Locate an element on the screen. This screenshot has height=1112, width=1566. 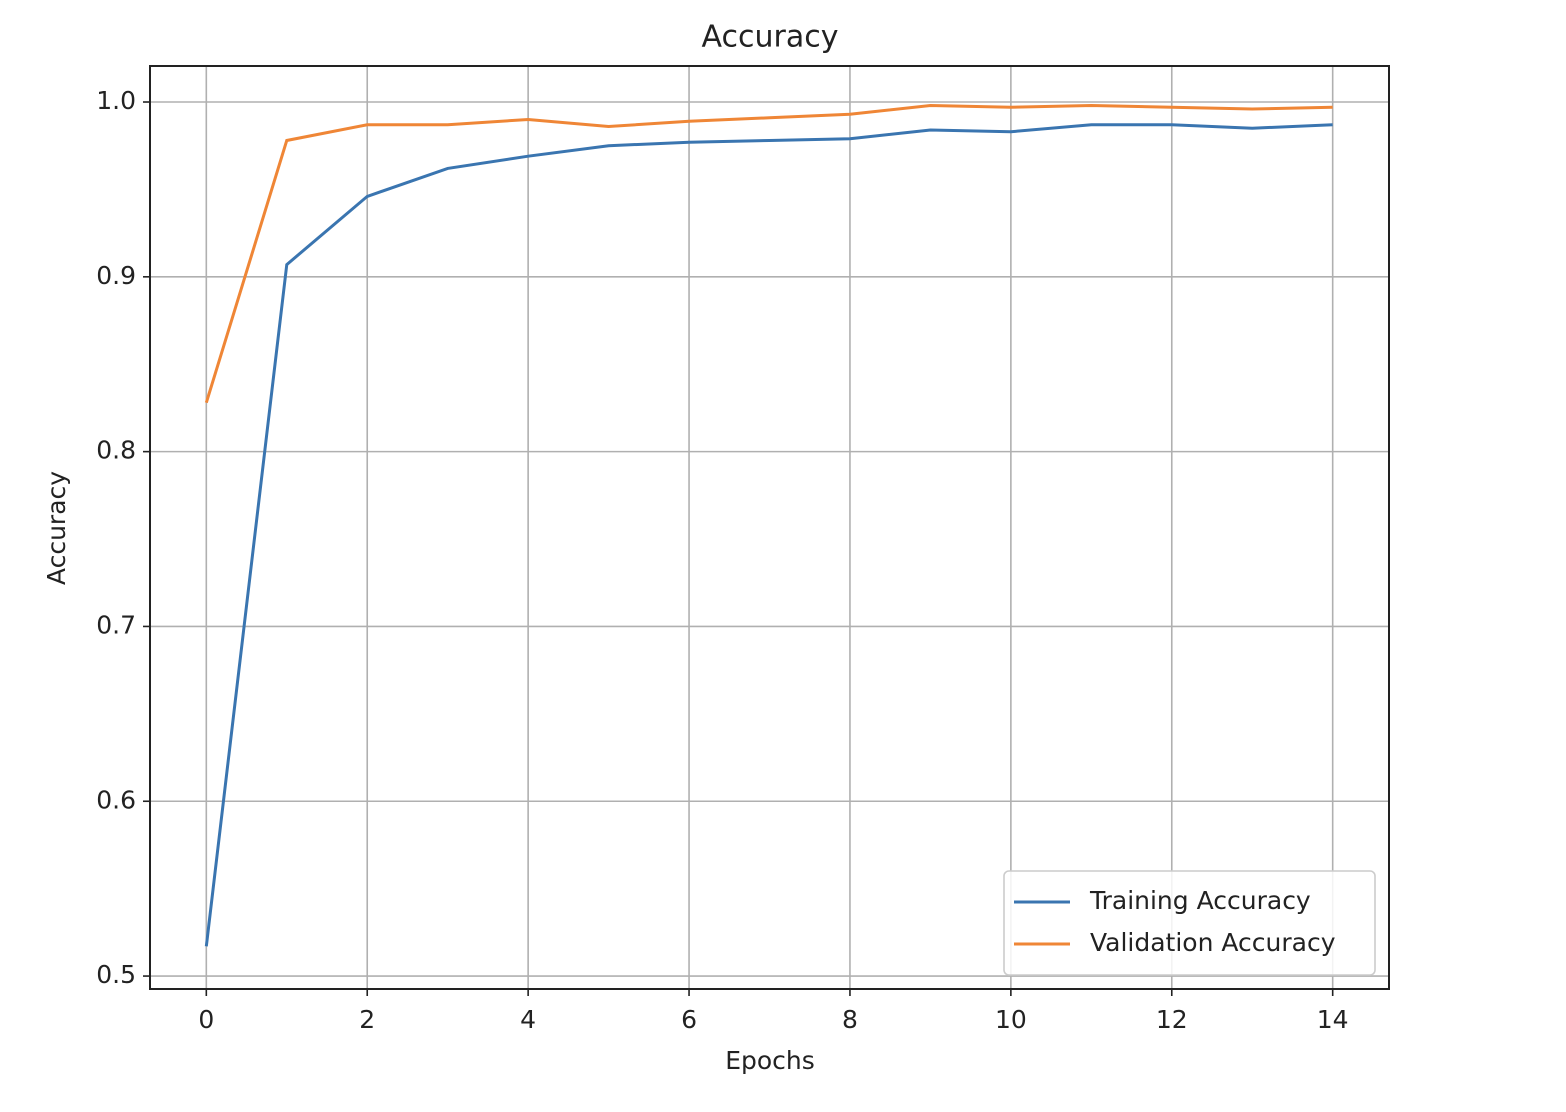
legend-label: Validation Accuracy is located at coordinates (1213, 942).